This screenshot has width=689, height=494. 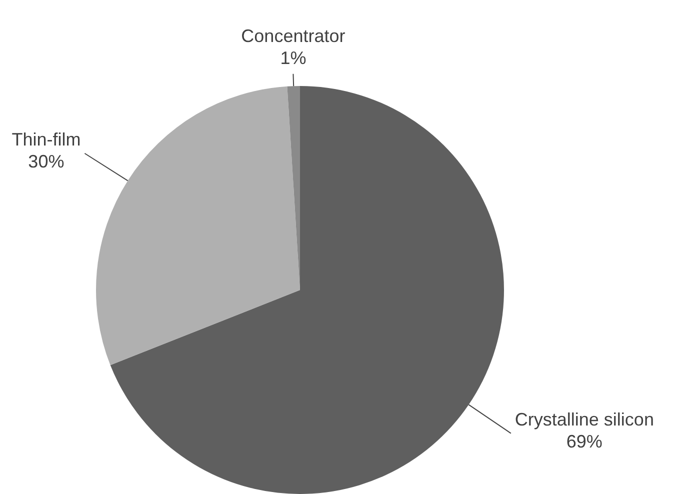 What do you see at coordinates (46, 139) in the screenshot?
I see `slice-label: Thin-film` at bounding box center [46, 139].